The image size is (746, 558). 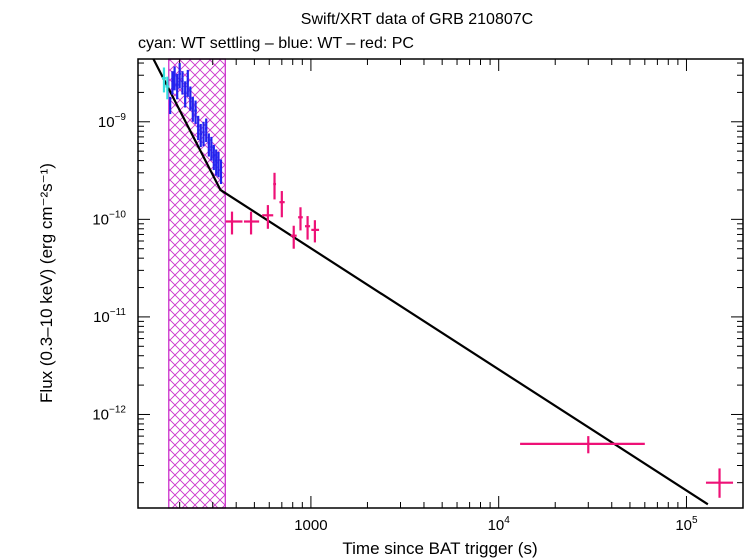 What do you see at coordinates (276, 43) in the screenshot?
I see `chart-subtitle: cyan: WT settling – blue: WT – red: PC` at bounding box center [276, 43].